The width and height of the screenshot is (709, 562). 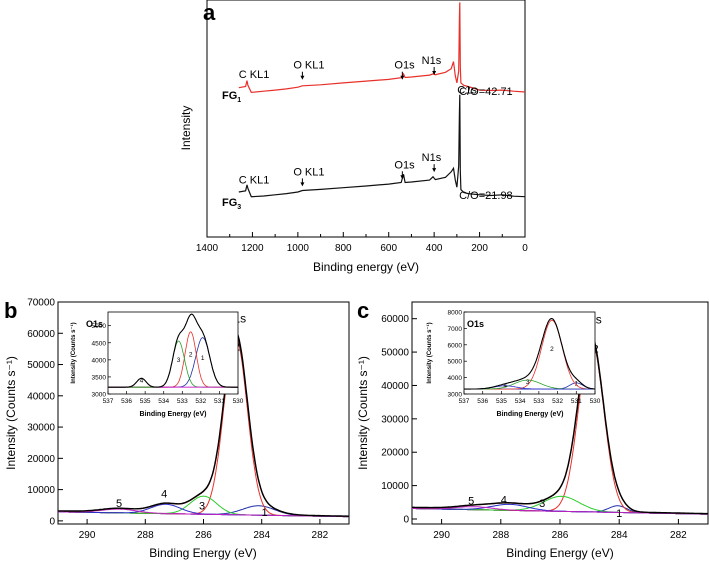 I want to click on panel-c-y-tick-label: 0, so click(x=406, y=519).